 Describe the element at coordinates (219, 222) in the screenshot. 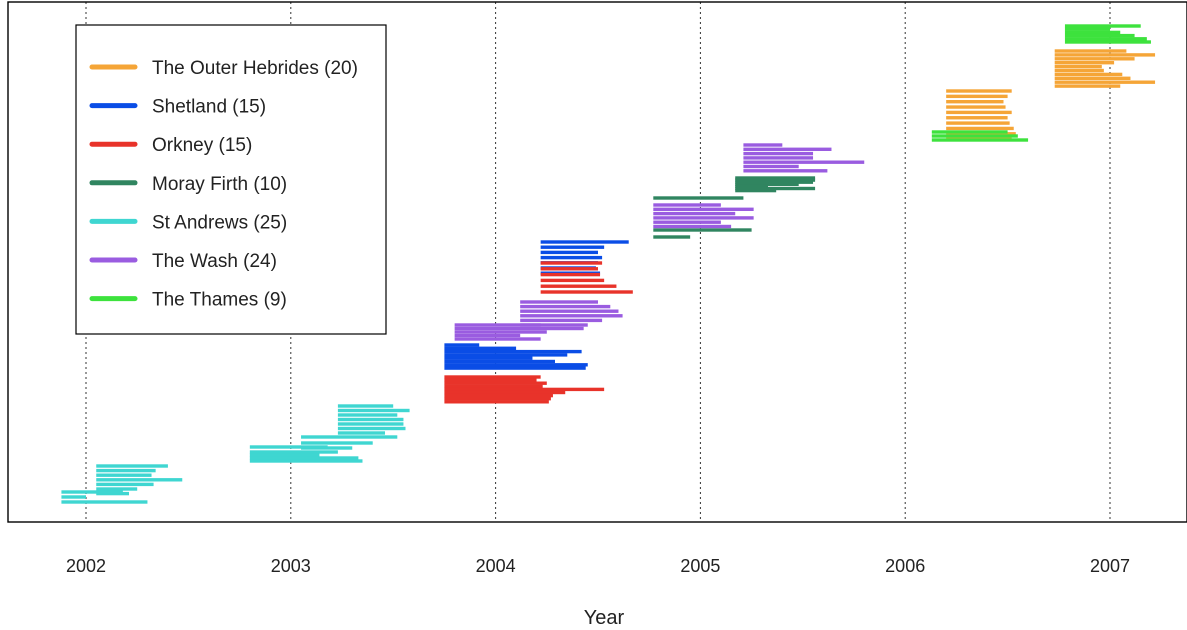

I see `legend-label-4: St Andrews (25)` at that location.